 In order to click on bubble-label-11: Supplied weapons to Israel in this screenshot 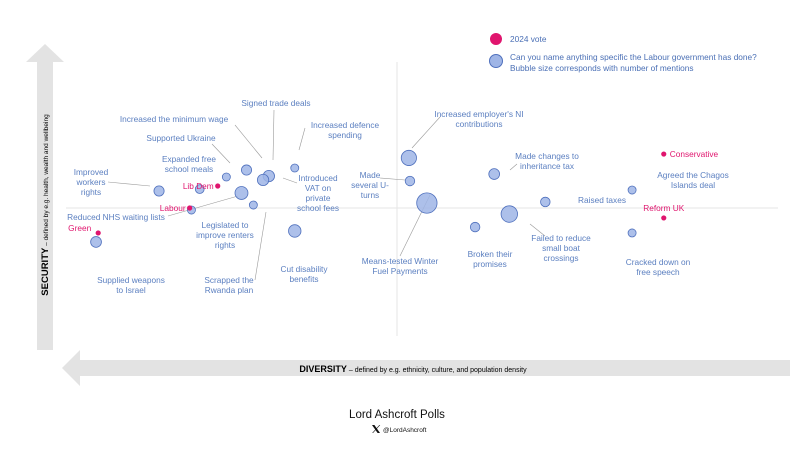, I will do `click(131, 285)`.